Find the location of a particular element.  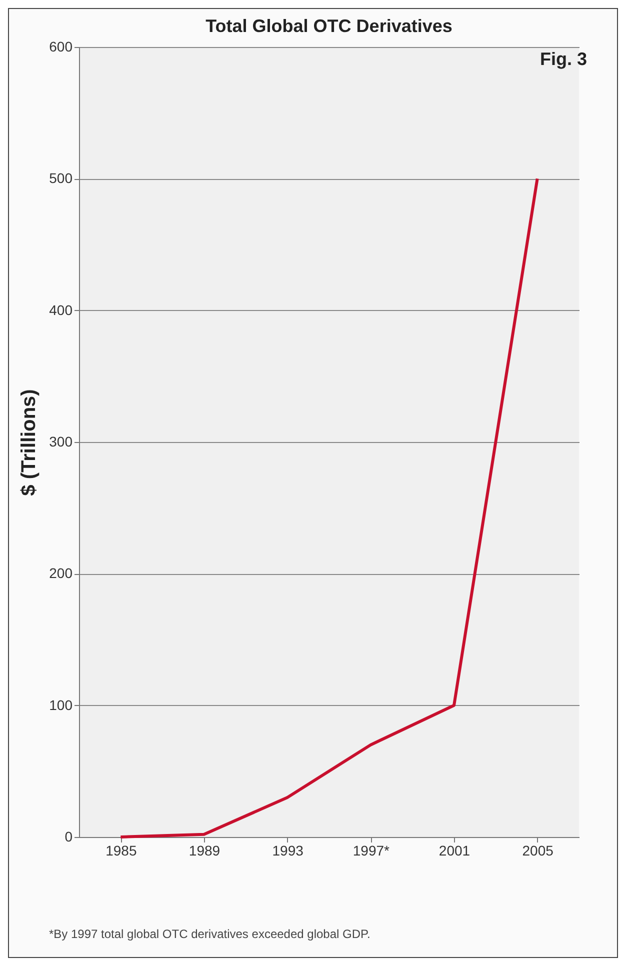

x-tick-label: 1989 is located at coordinates (204, 850).